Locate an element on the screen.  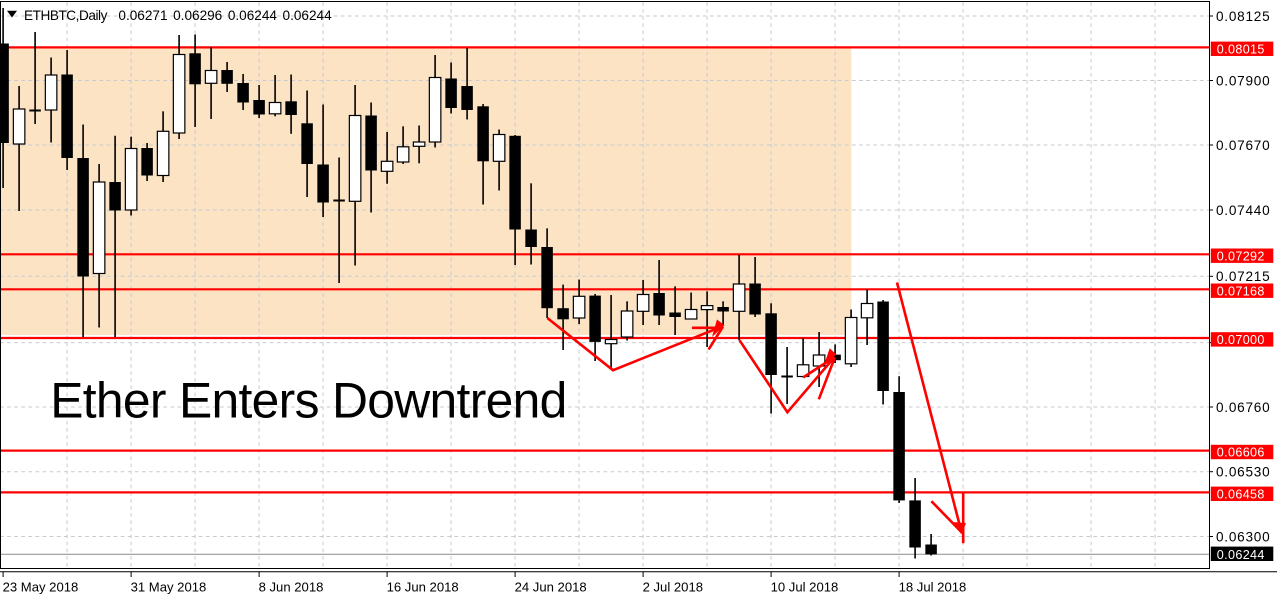
svg-text:0.06271 0.06296 0.06244 0.0624: 0.06271 0.06296 0.06244 0.06244 is located at coordinates (225, 15).